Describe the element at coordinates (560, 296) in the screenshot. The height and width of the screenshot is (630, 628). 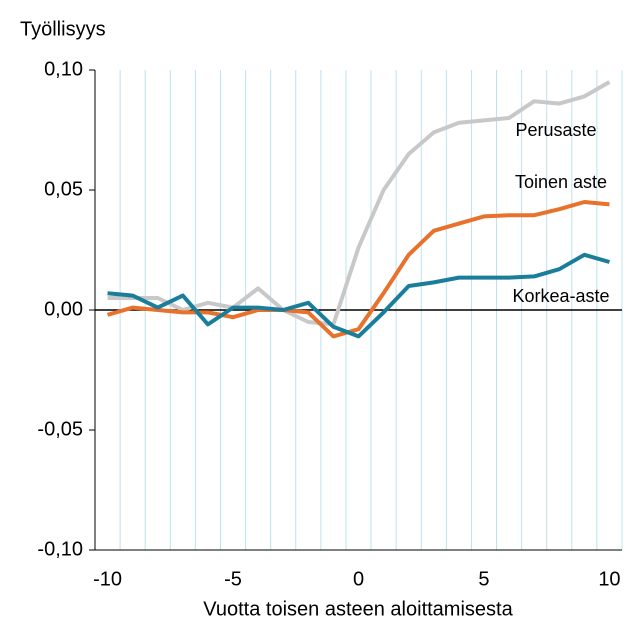
I see `series-label: Korkea-aste` at that location.